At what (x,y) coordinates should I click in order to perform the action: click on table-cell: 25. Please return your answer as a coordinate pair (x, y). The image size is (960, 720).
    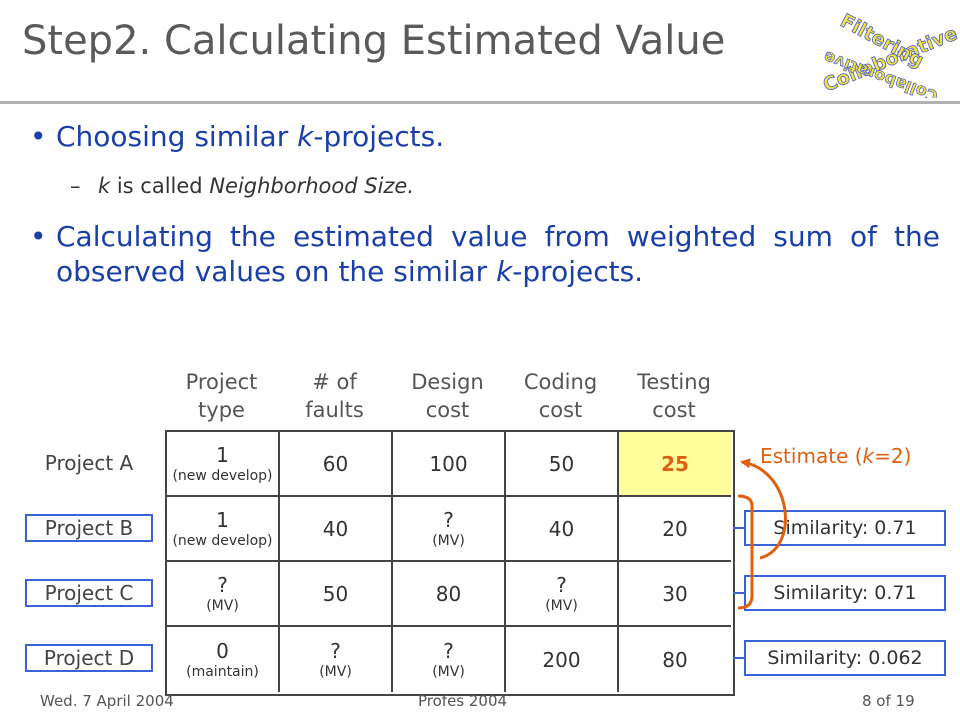
    Looking at the image, I should click on (675, 464).